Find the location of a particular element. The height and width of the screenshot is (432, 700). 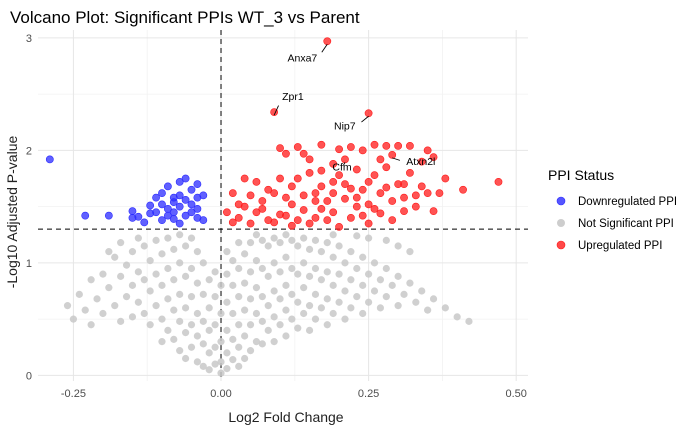

x-tick-label: -0.25 is located at coordinates (73, 394).